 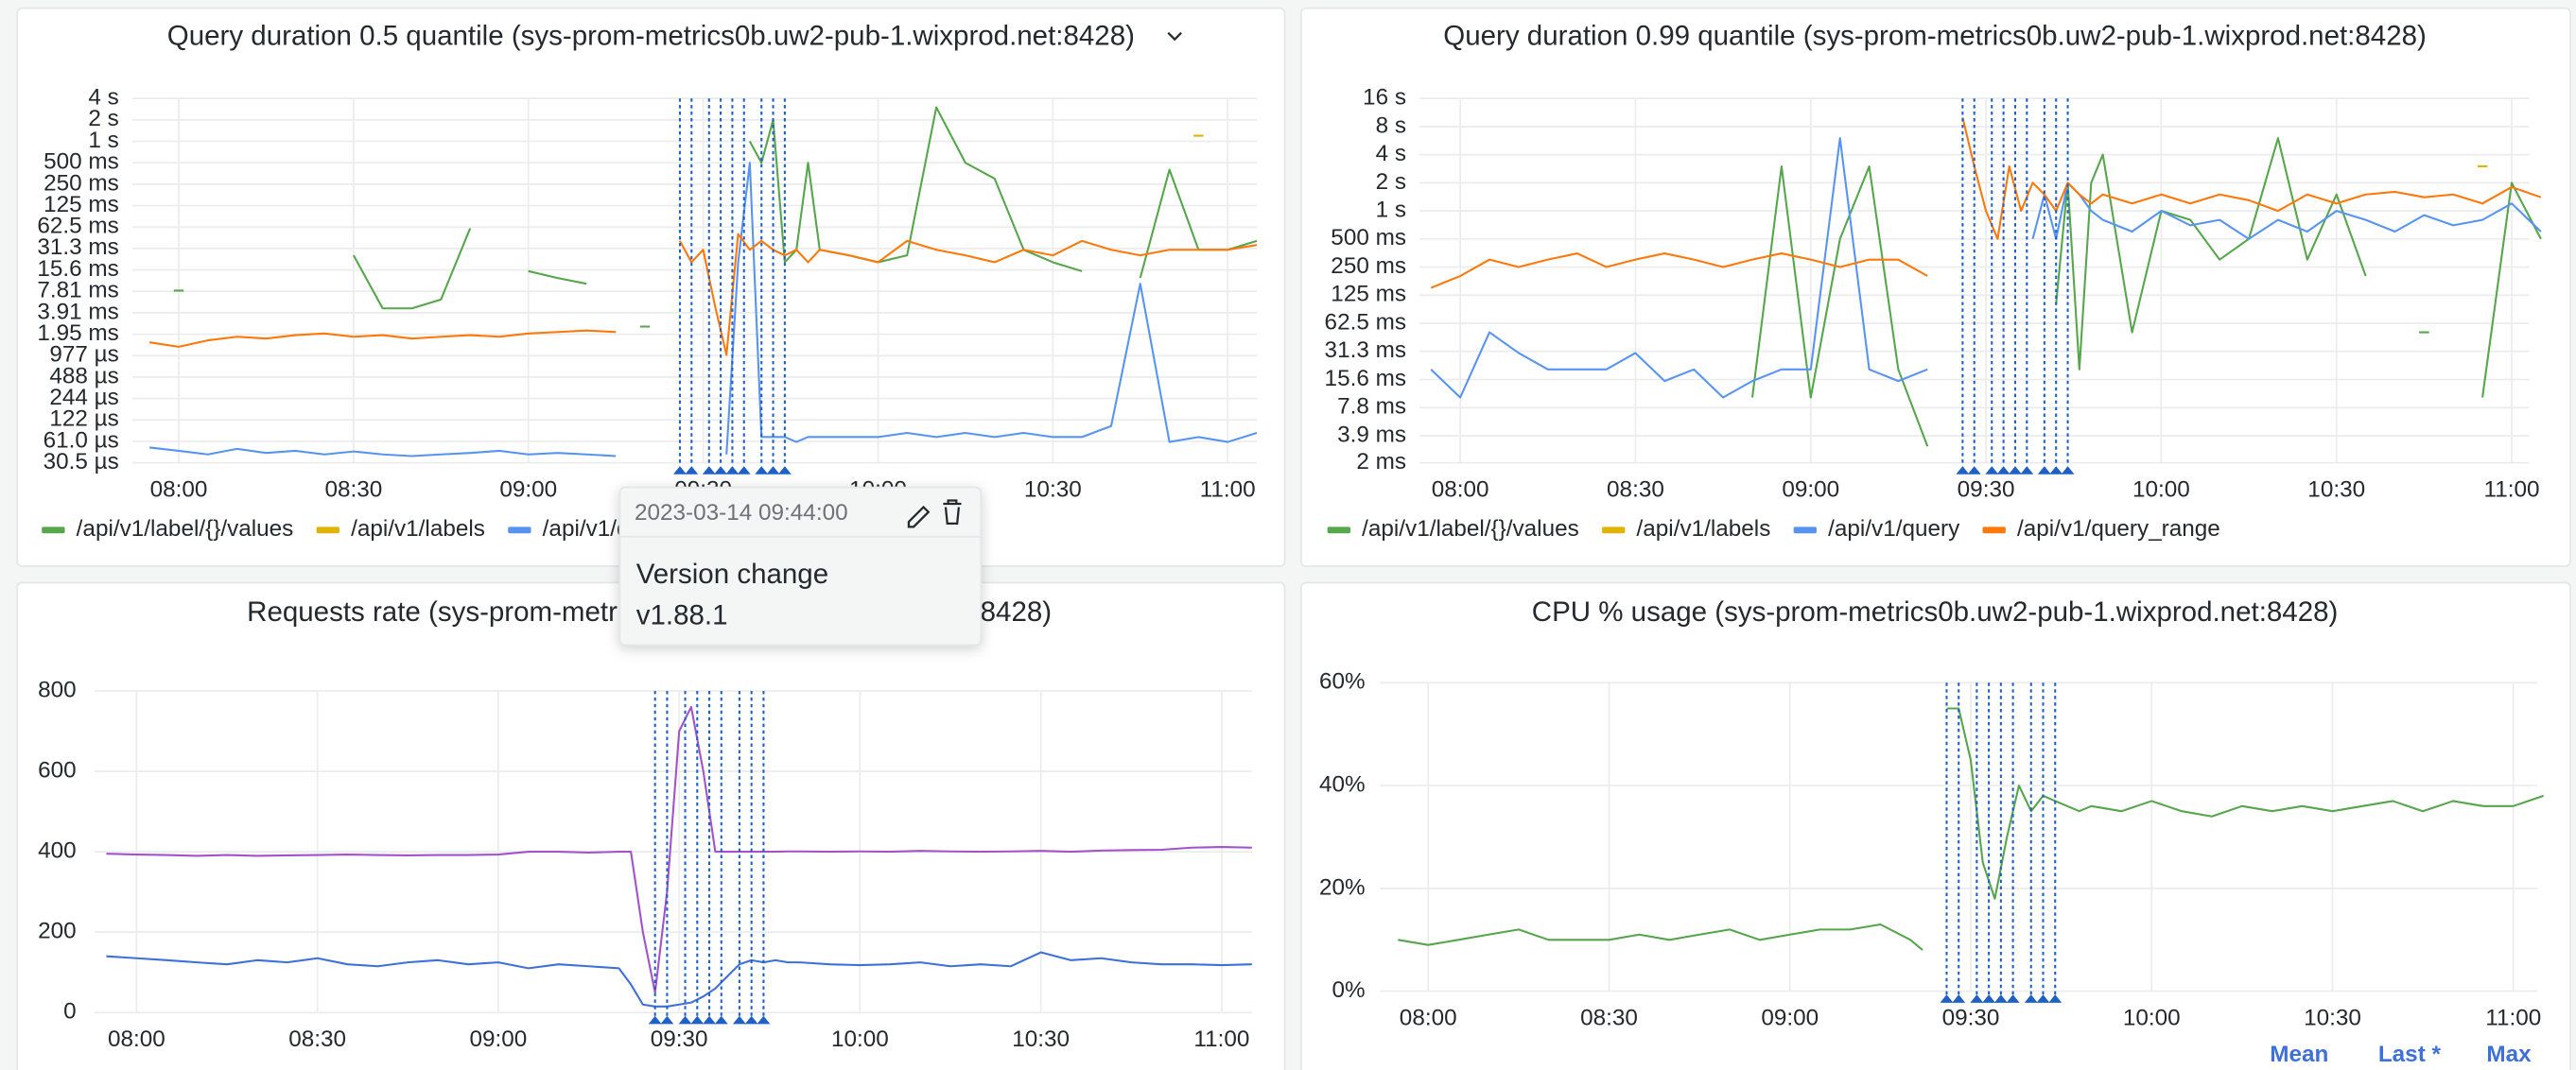 I want to click on y-tick-label: 20%, so click(x=1342, y=887).